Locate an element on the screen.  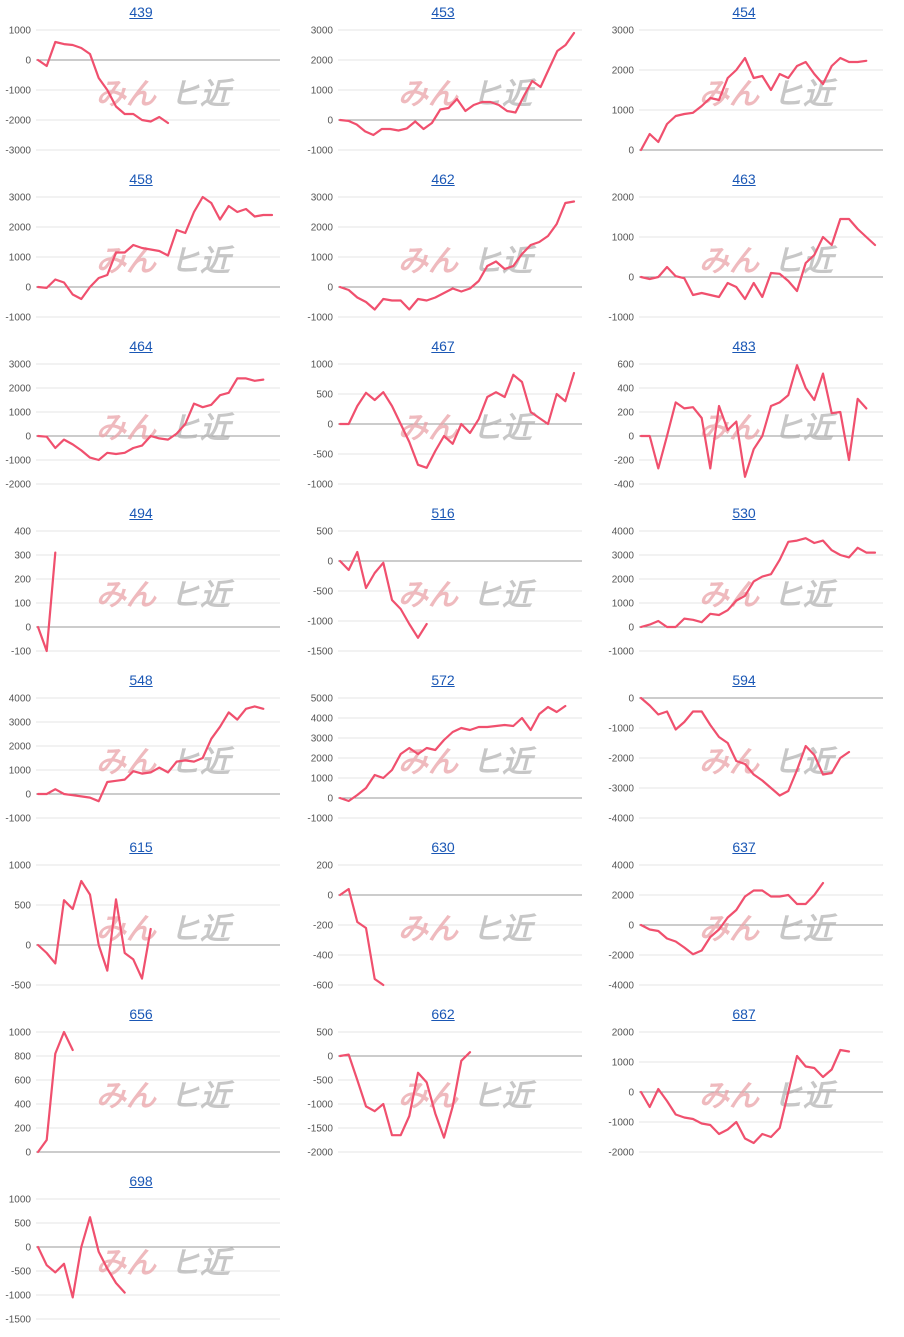
chart-title-link: 698 is located at coordinates (141, 1181).